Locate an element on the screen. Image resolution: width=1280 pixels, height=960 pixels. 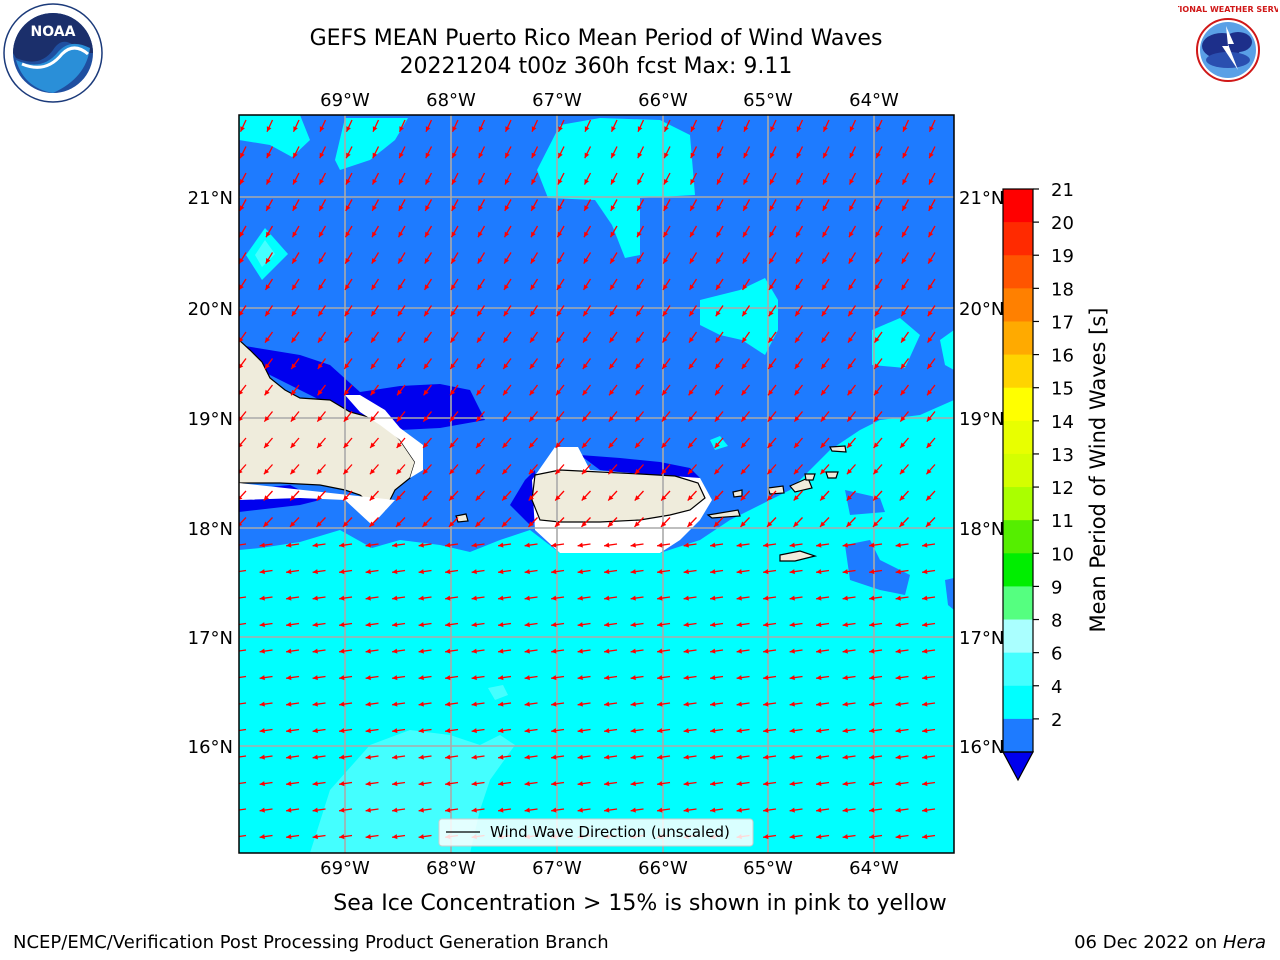
colorbar-frame is located at coordinates (1018, 470).